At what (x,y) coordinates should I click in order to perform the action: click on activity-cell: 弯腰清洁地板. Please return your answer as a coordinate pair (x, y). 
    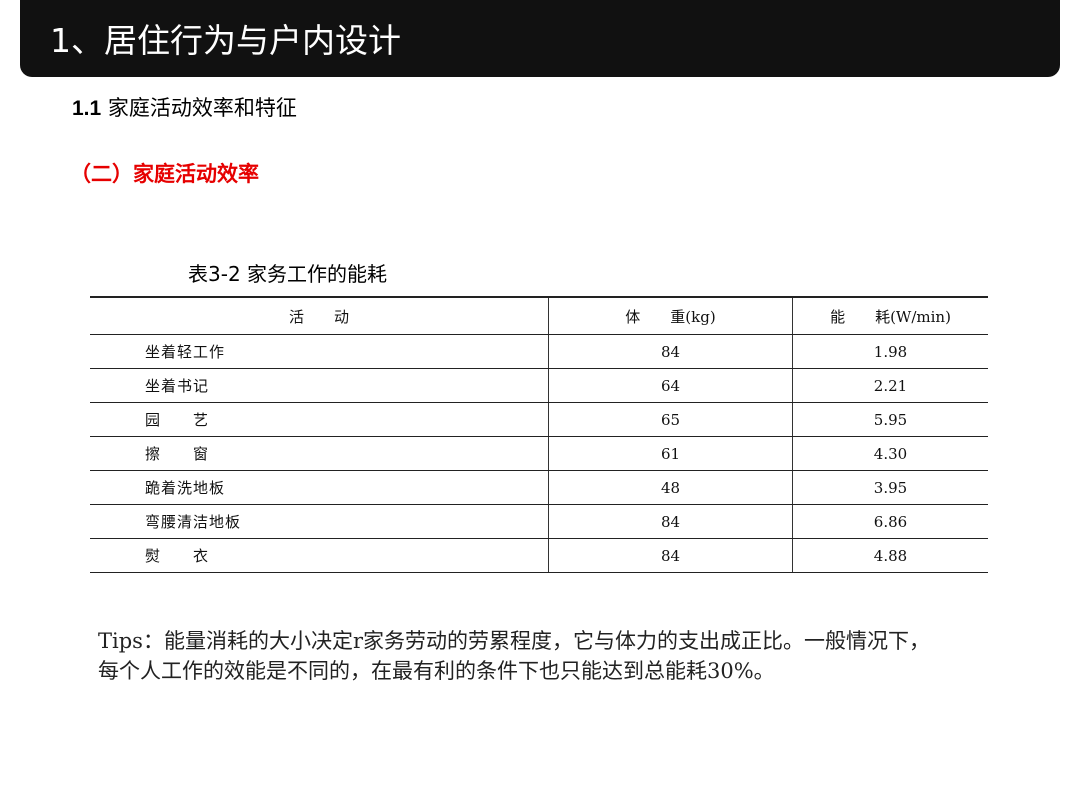
    Looking at the image, I should click on (319, 521).